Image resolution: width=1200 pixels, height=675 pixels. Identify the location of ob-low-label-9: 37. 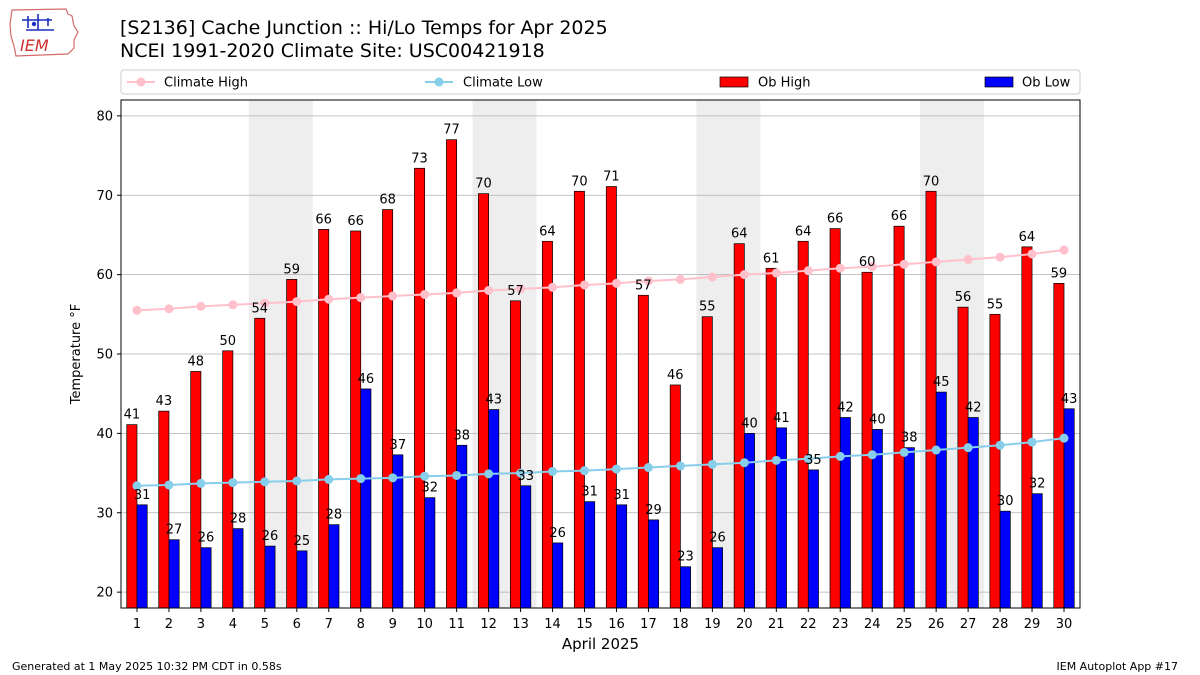
(398, 445).